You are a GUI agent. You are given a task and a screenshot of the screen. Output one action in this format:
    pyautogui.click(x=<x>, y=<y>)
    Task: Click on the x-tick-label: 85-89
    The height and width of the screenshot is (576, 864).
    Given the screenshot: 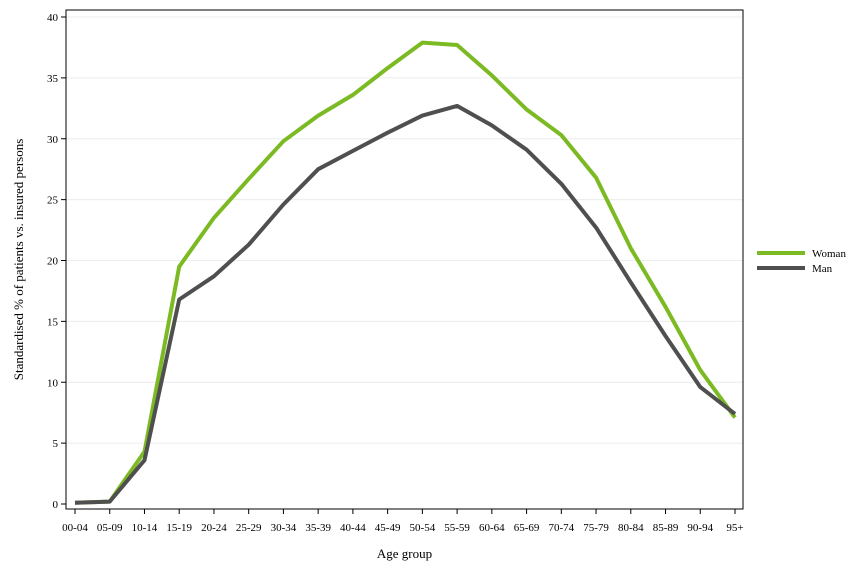 What is the action you would take?
    pyautogui.click(x=666, y=528)
    